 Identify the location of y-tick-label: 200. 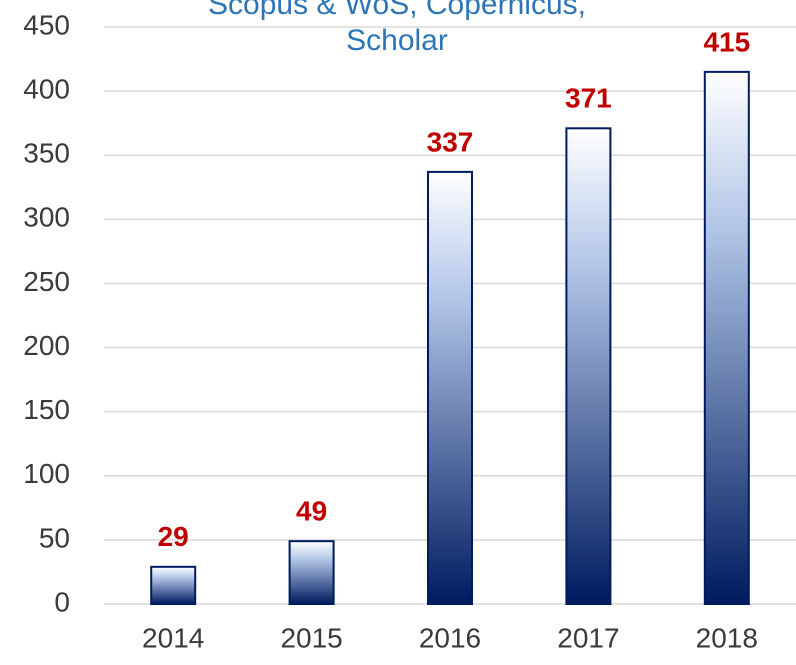
(46, 345).